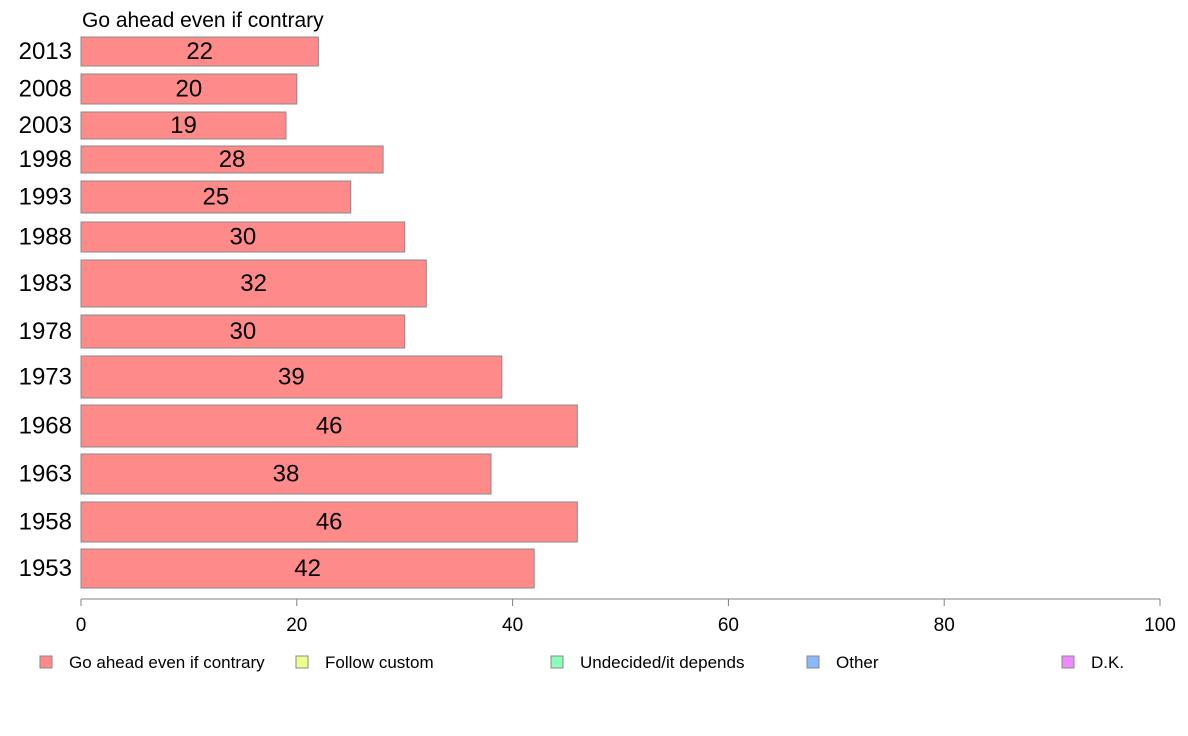  Describe the element at coordinates (45, 283) in the screenshot. I see `category-label-1983: 1983` at that location.